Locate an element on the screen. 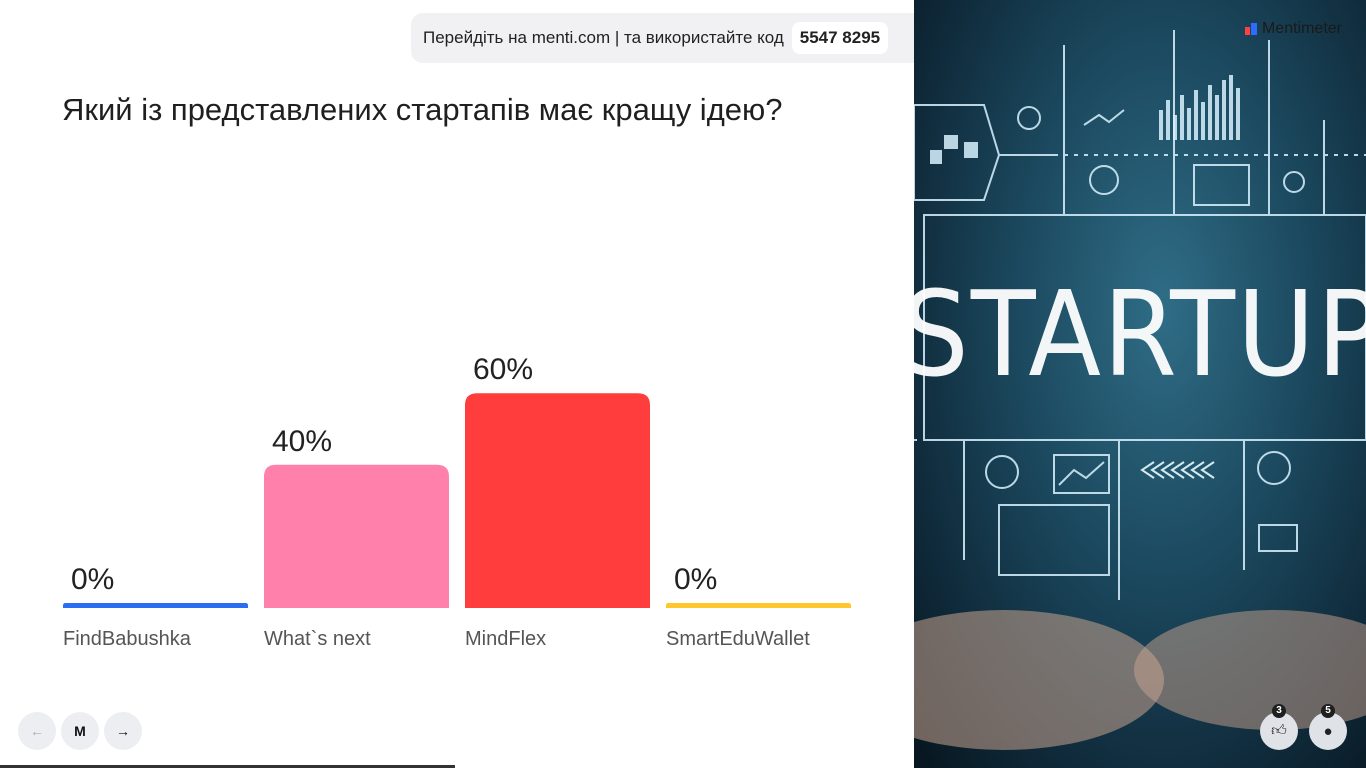  person-icon: ● is located at coordinates (1328, 731).